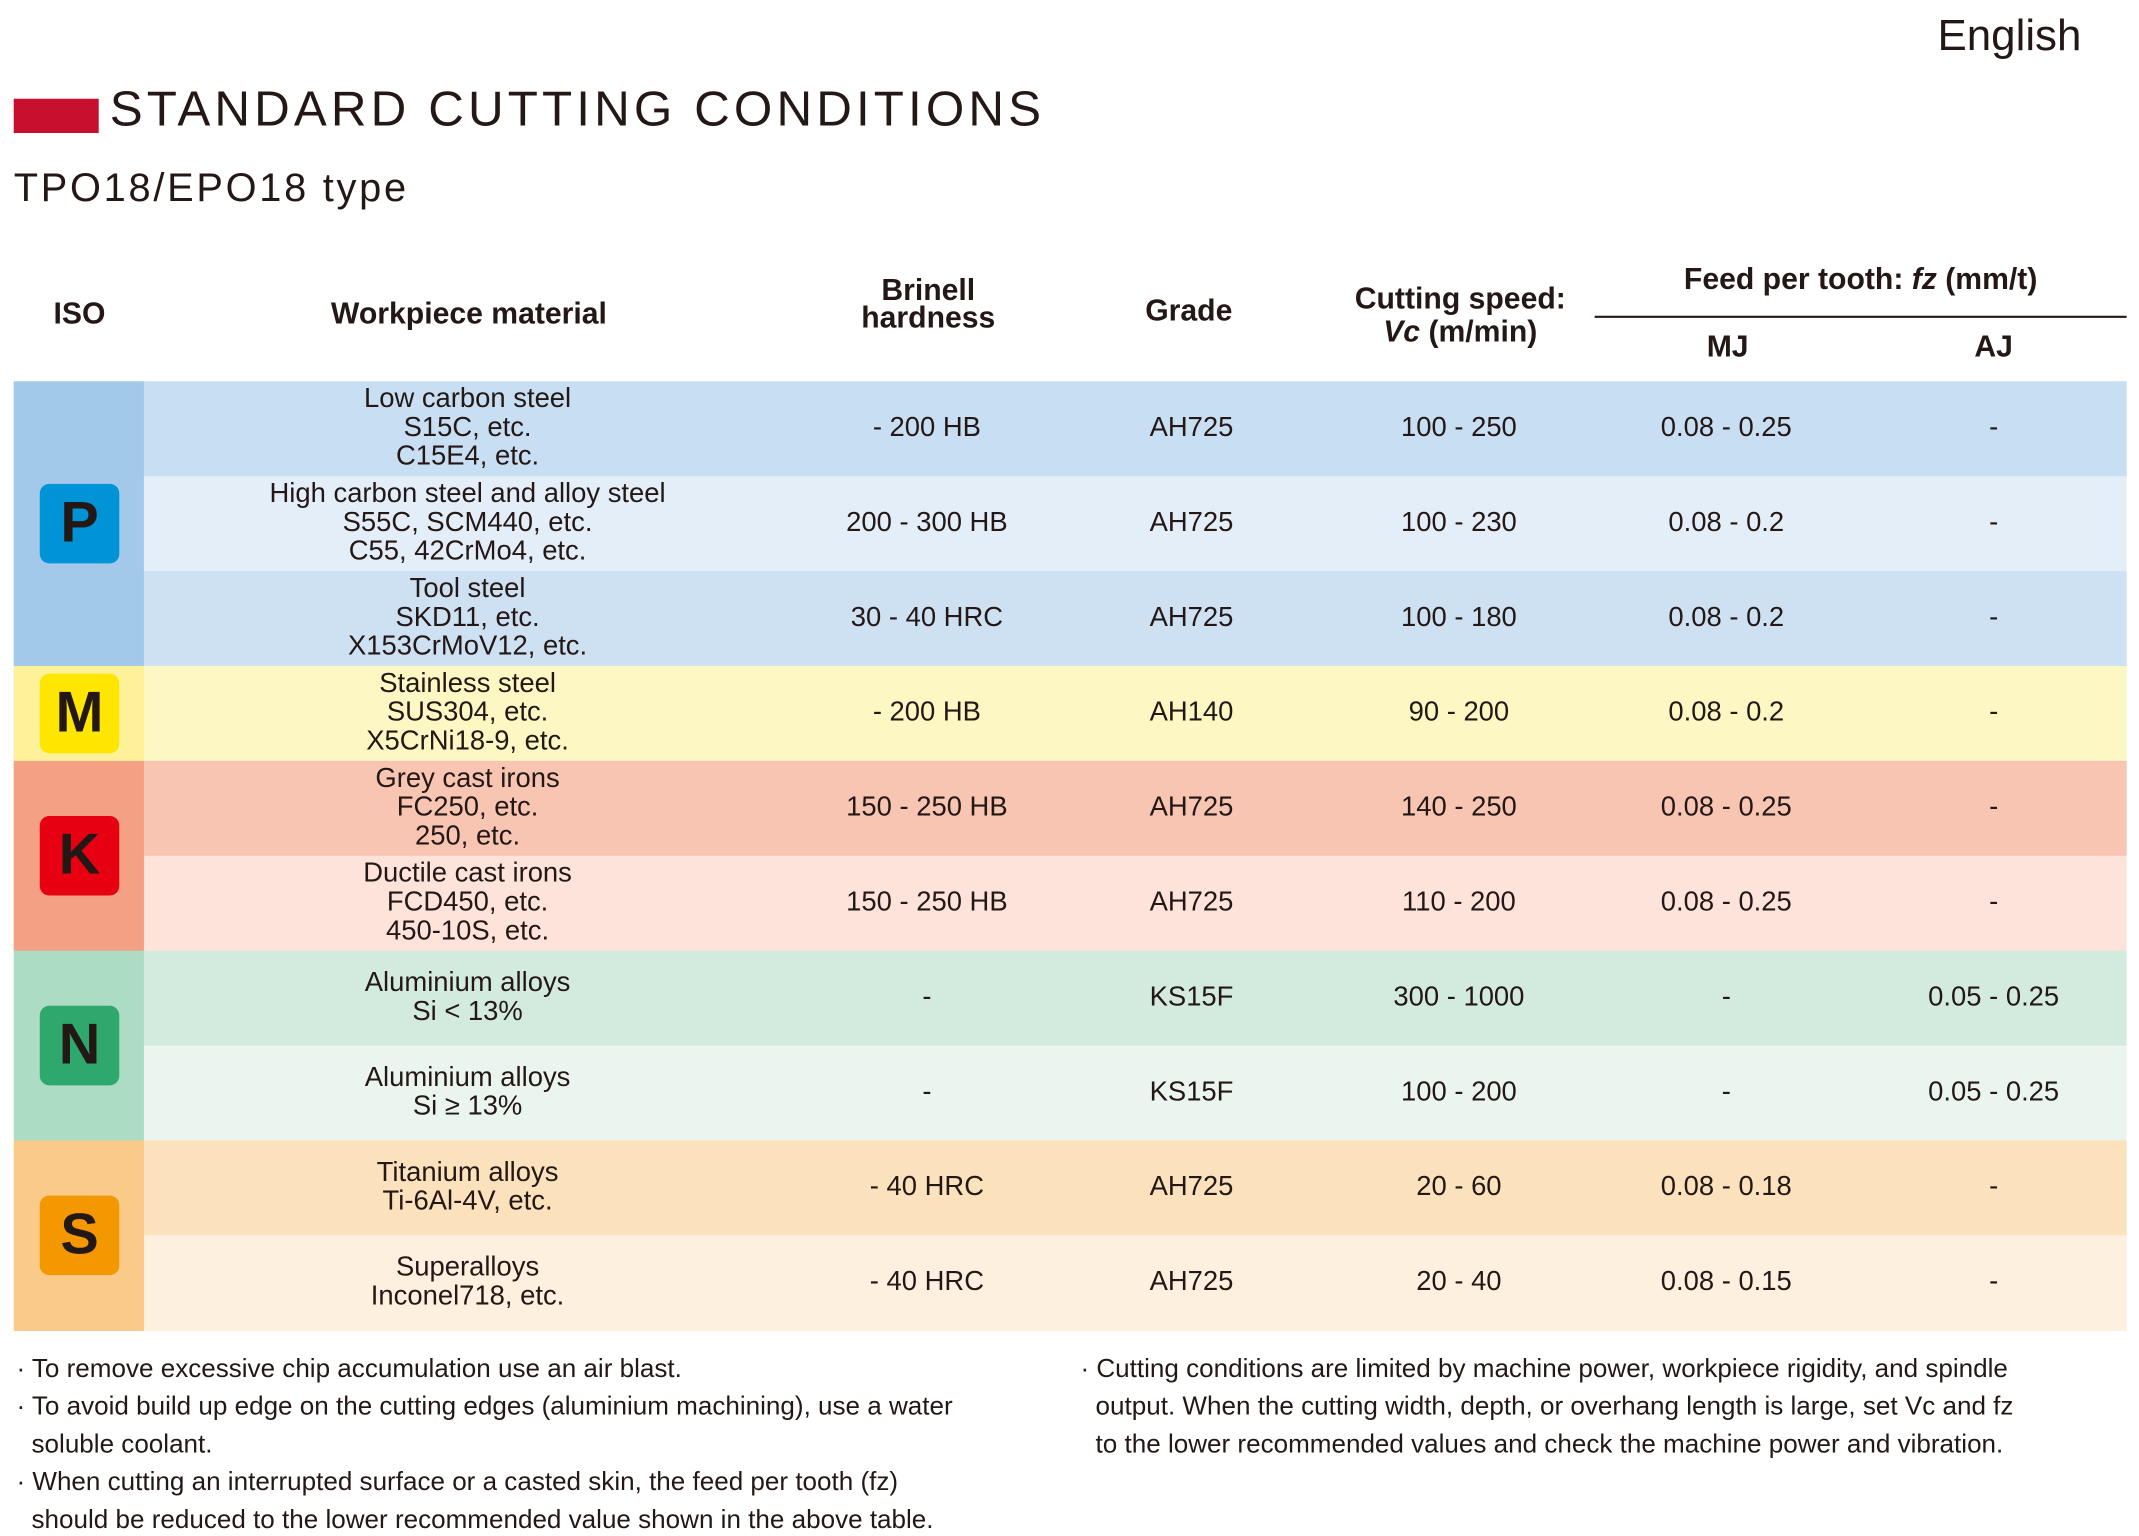  I want to click on header-speed-symbol: Vc, so click(1401, 331).